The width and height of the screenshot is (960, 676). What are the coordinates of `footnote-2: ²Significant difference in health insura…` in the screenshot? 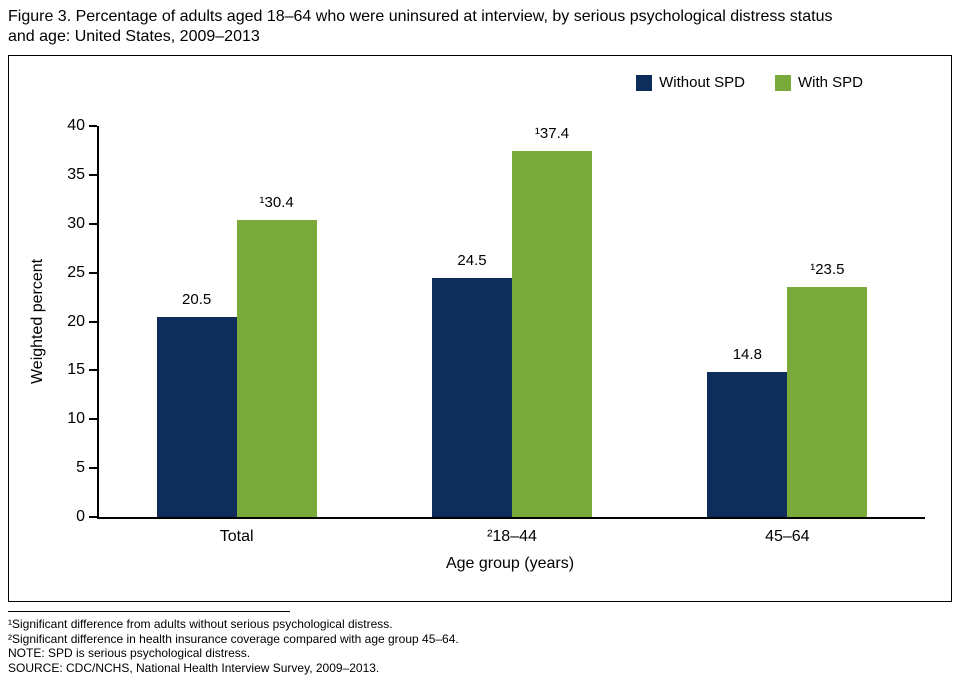 It's located at (233, 638).